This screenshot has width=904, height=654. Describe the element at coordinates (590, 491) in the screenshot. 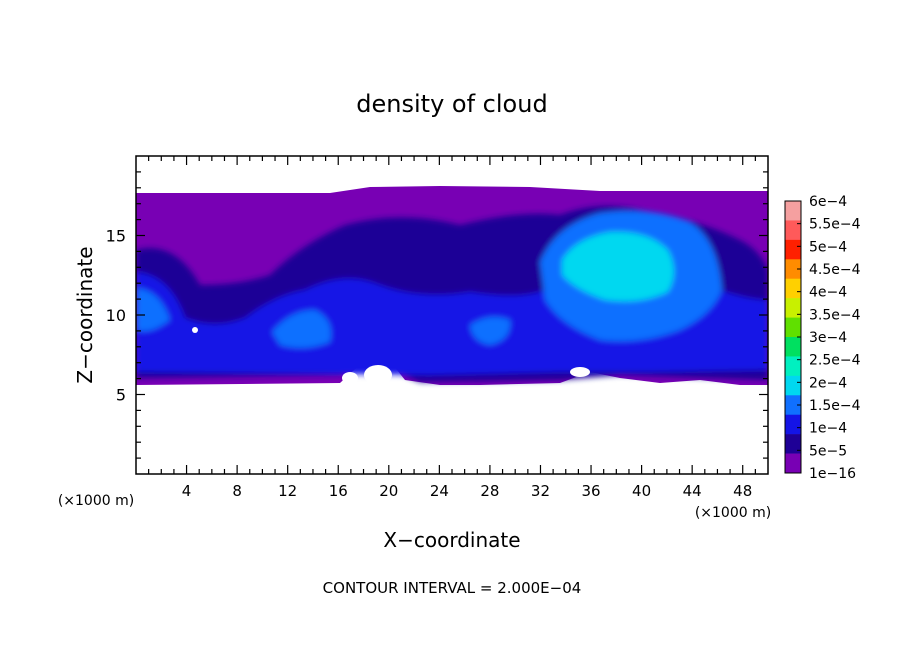

I see `x-tick-label: 36` at that location.